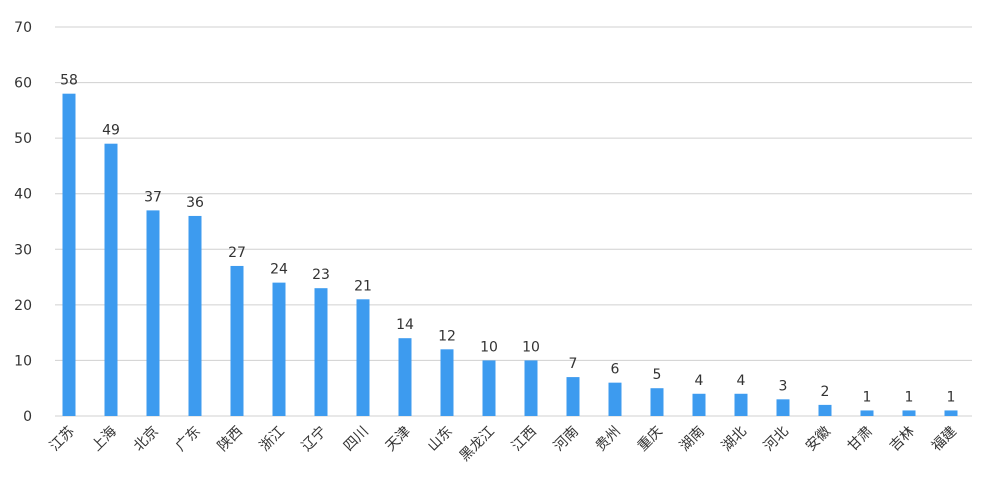  Describe the element at coordinates (860, 439) in the screenshot. I see `x-tick-label: 甘肃` at that location.